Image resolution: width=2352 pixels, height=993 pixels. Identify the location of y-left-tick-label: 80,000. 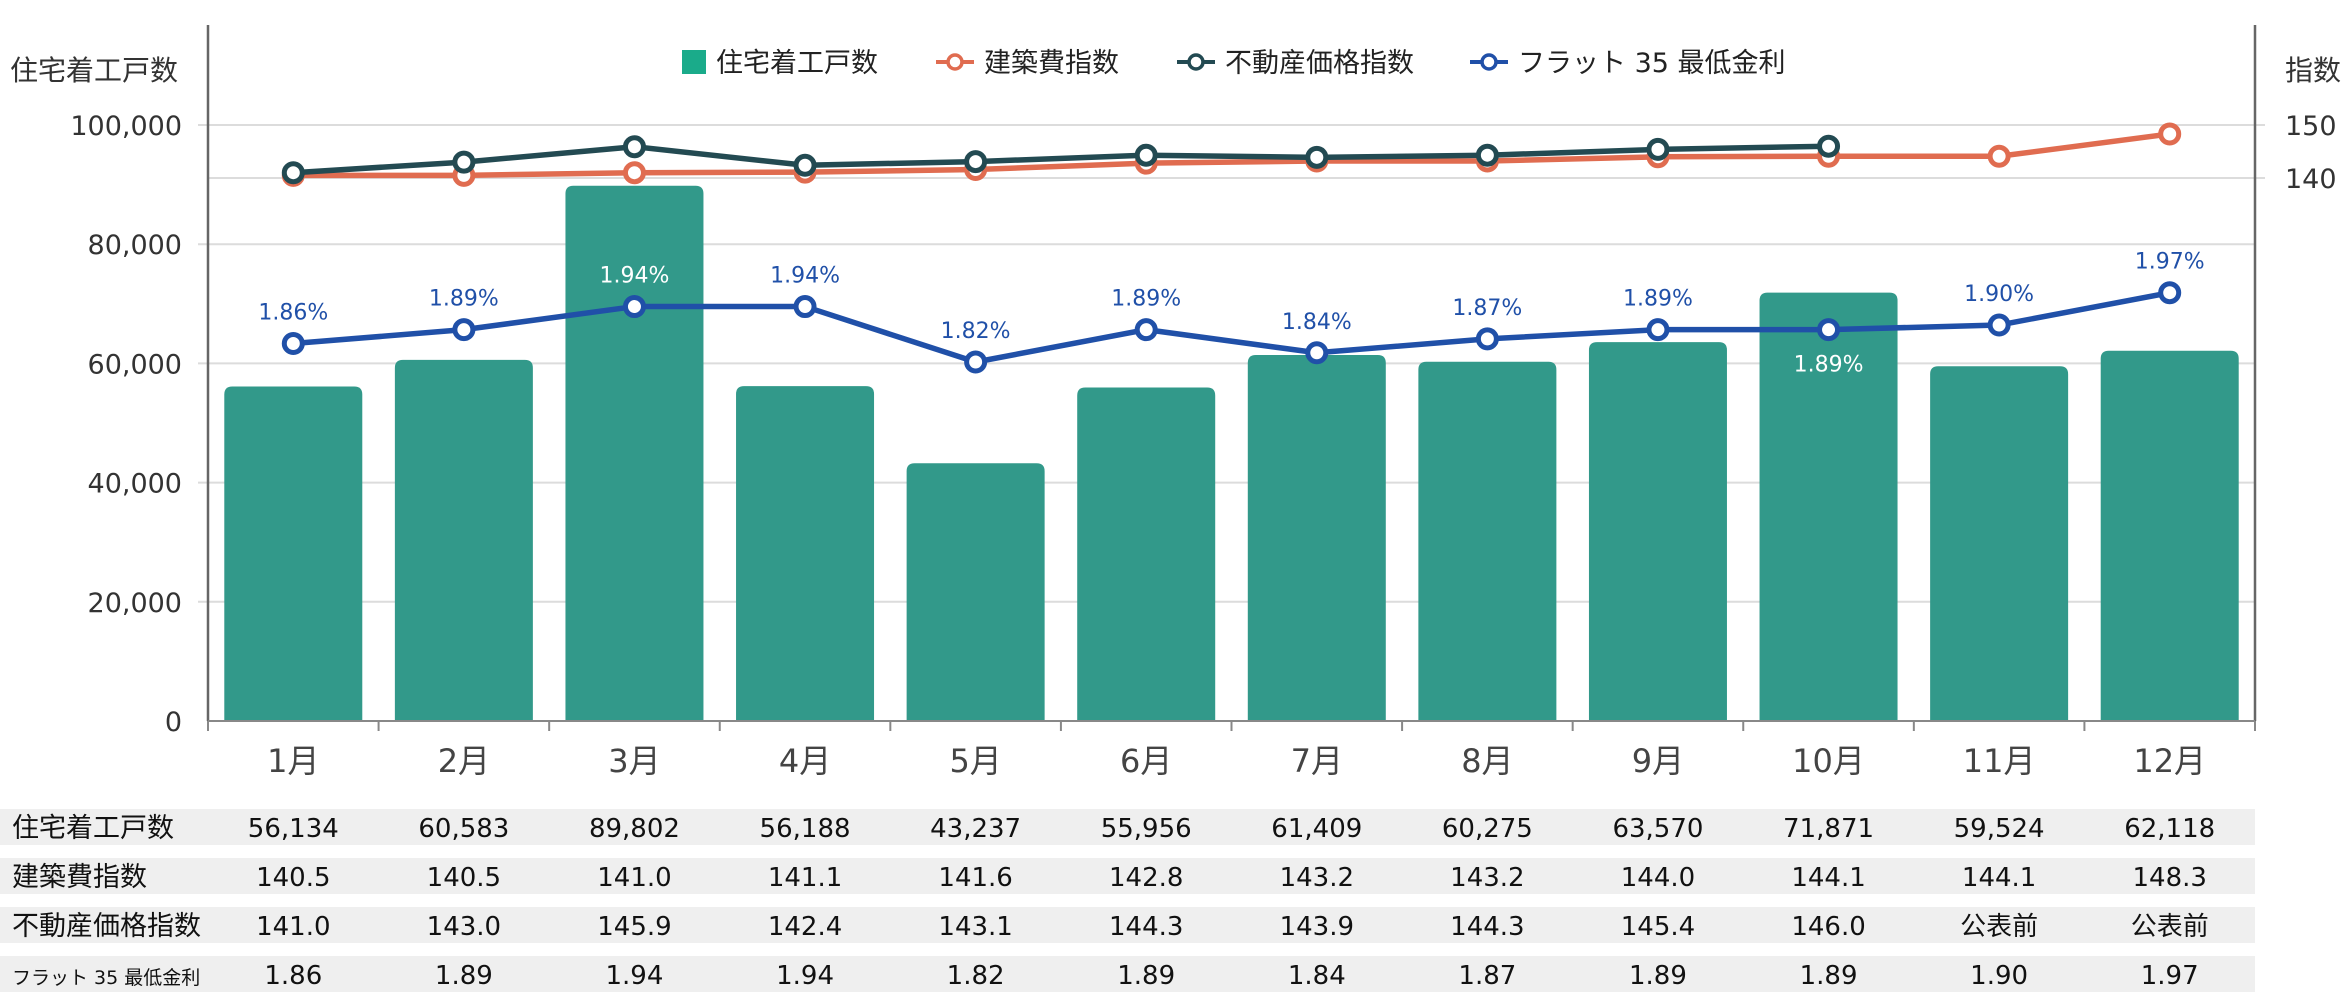
(135, 245).